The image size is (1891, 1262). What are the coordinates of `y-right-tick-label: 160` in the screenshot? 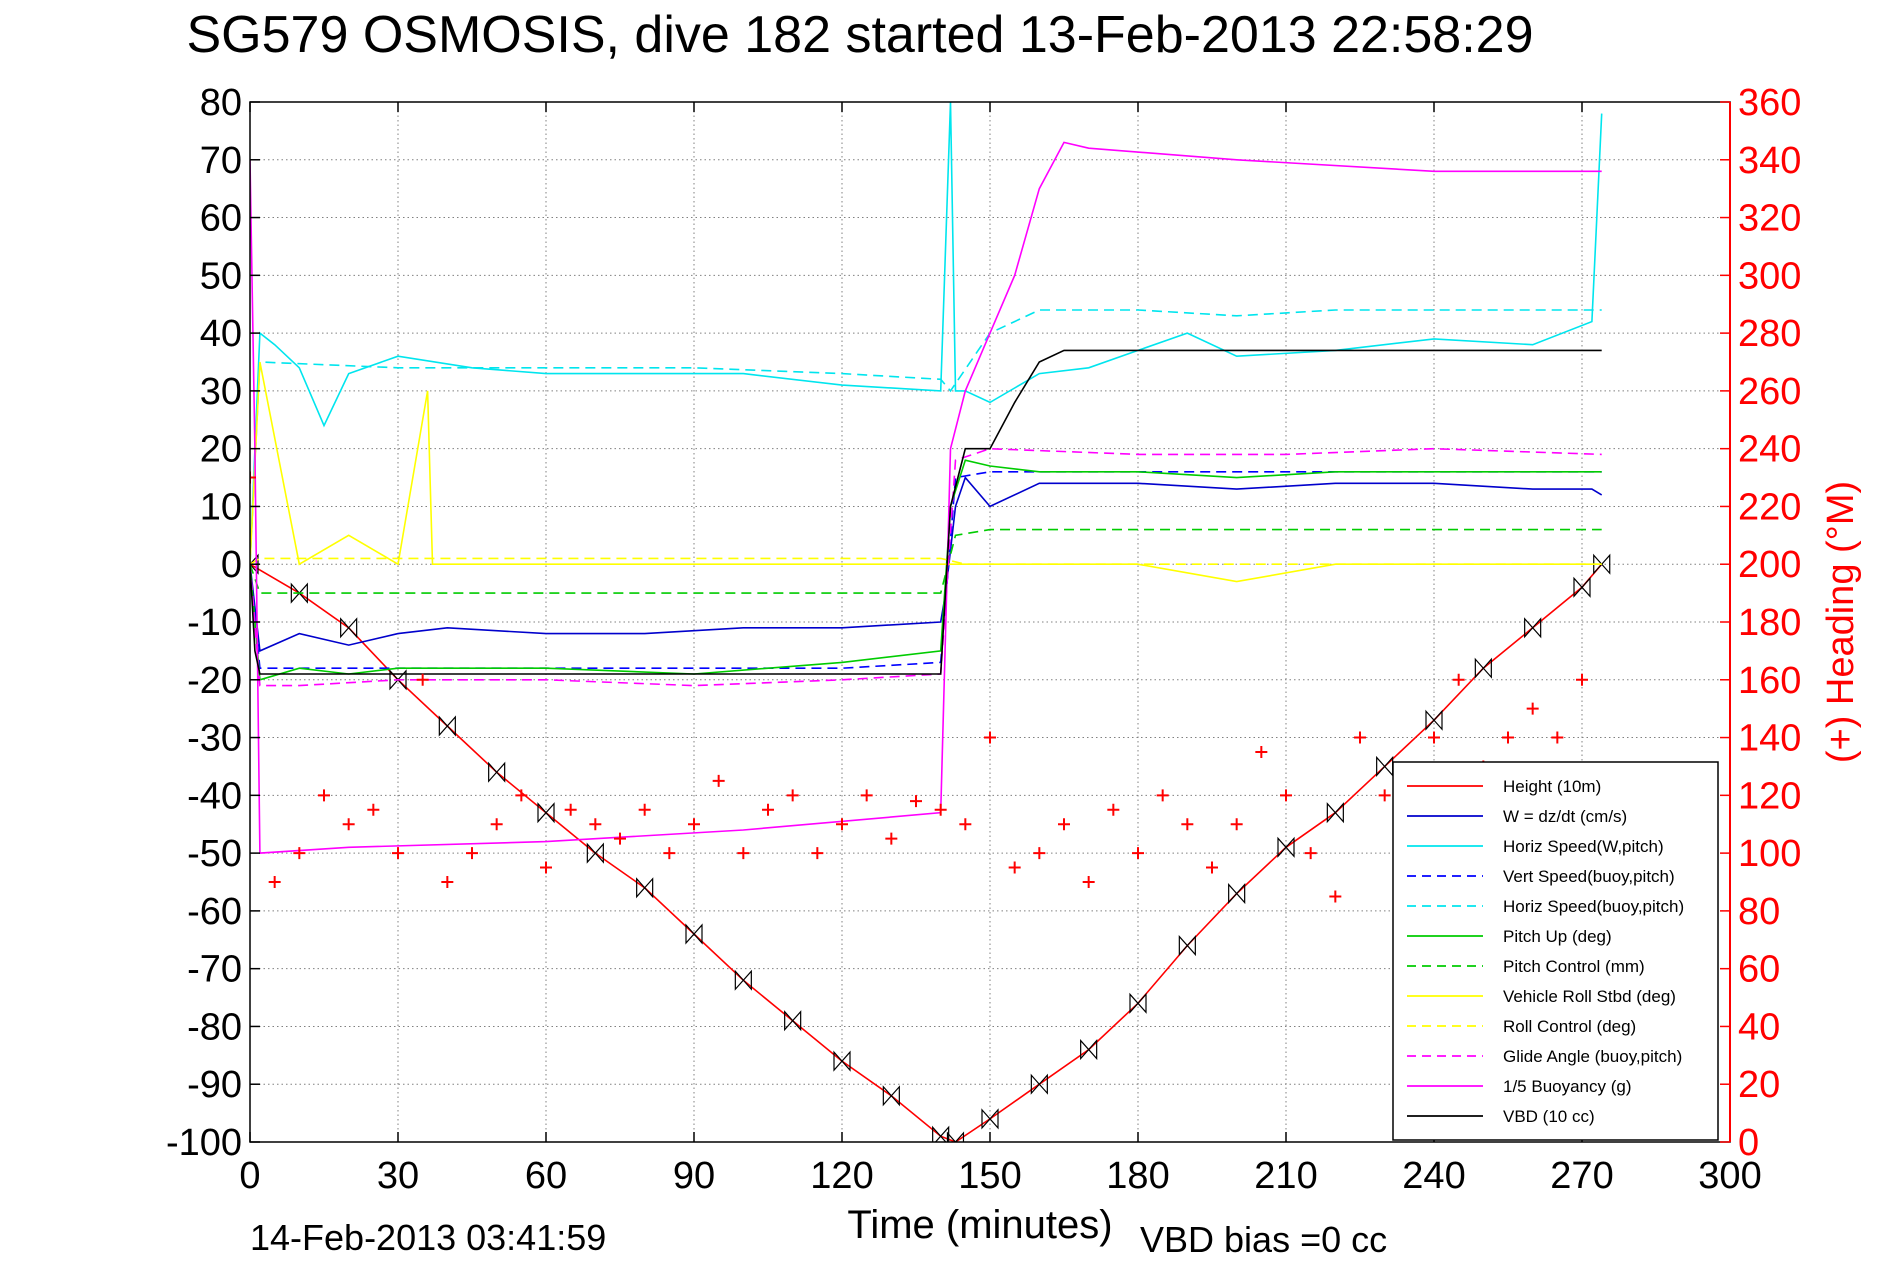 It's located at (1769, 681).